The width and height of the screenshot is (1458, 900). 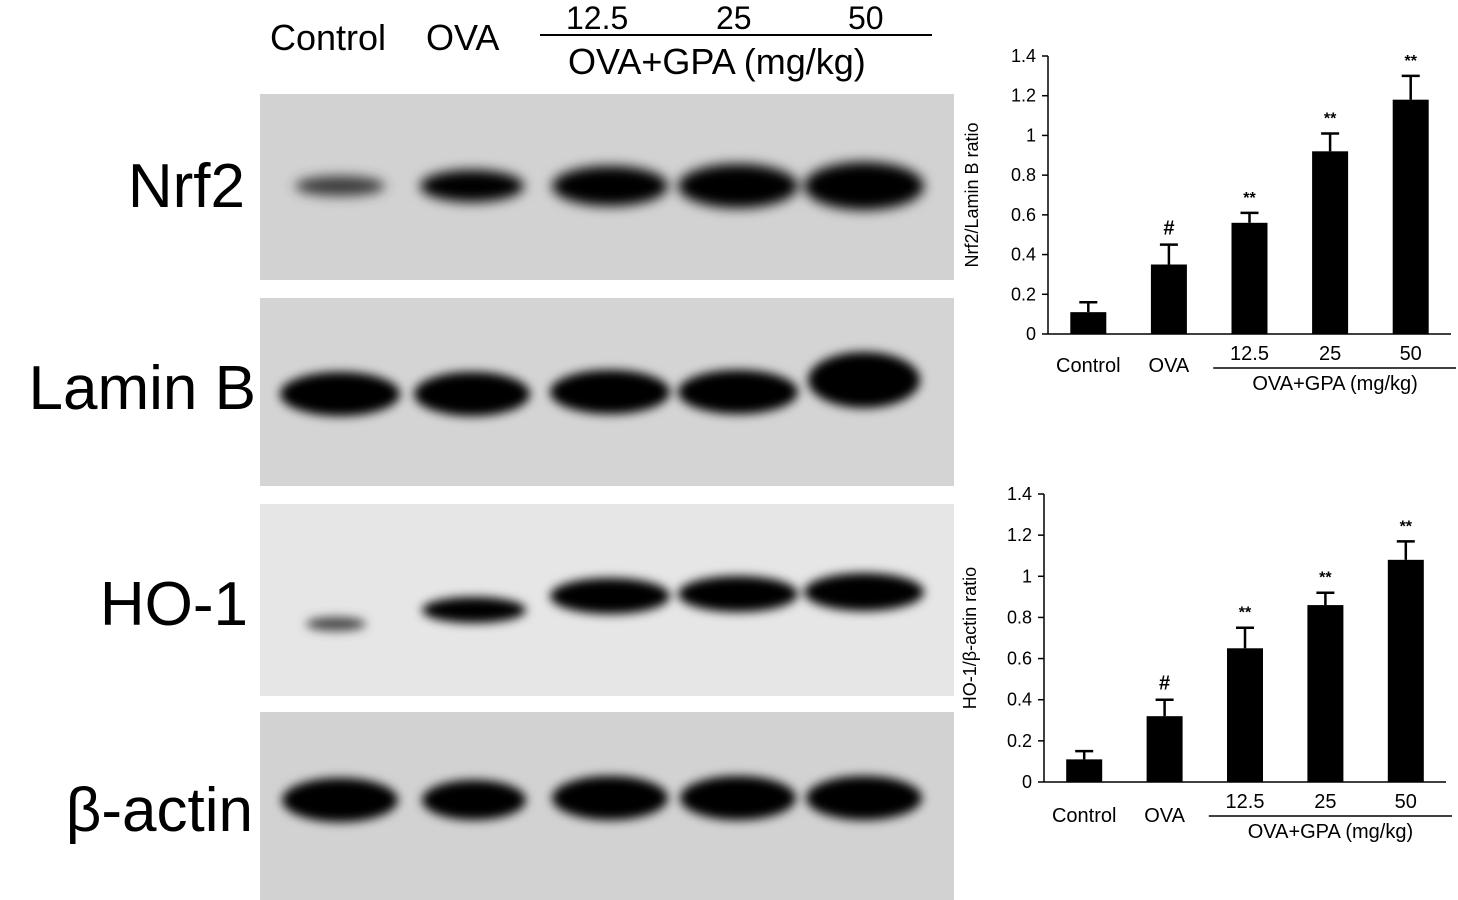 I want to click on chart-1-y-tick-label: 0, so click(x=1027, y=782).